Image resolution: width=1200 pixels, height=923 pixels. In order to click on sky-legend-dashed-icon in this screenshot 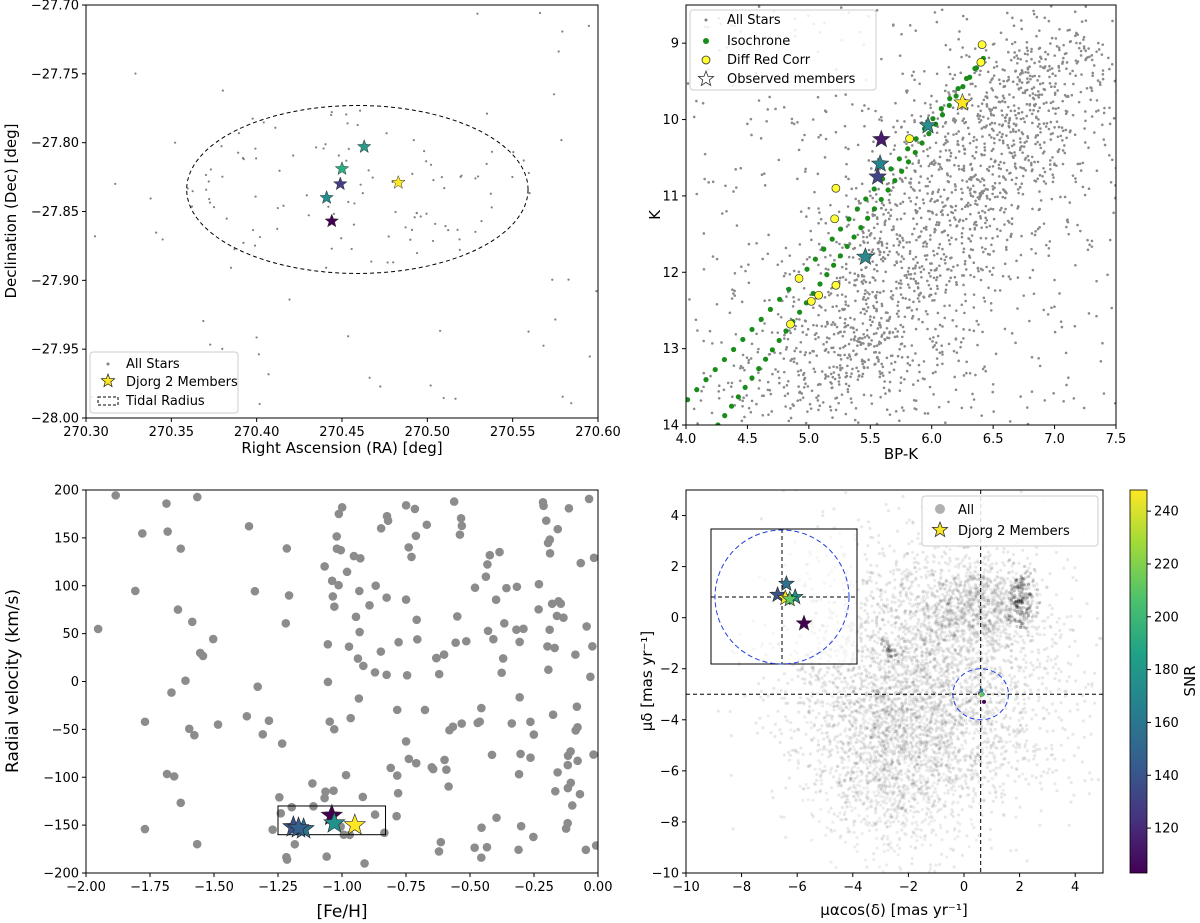, I will do `click(108, 401)`.